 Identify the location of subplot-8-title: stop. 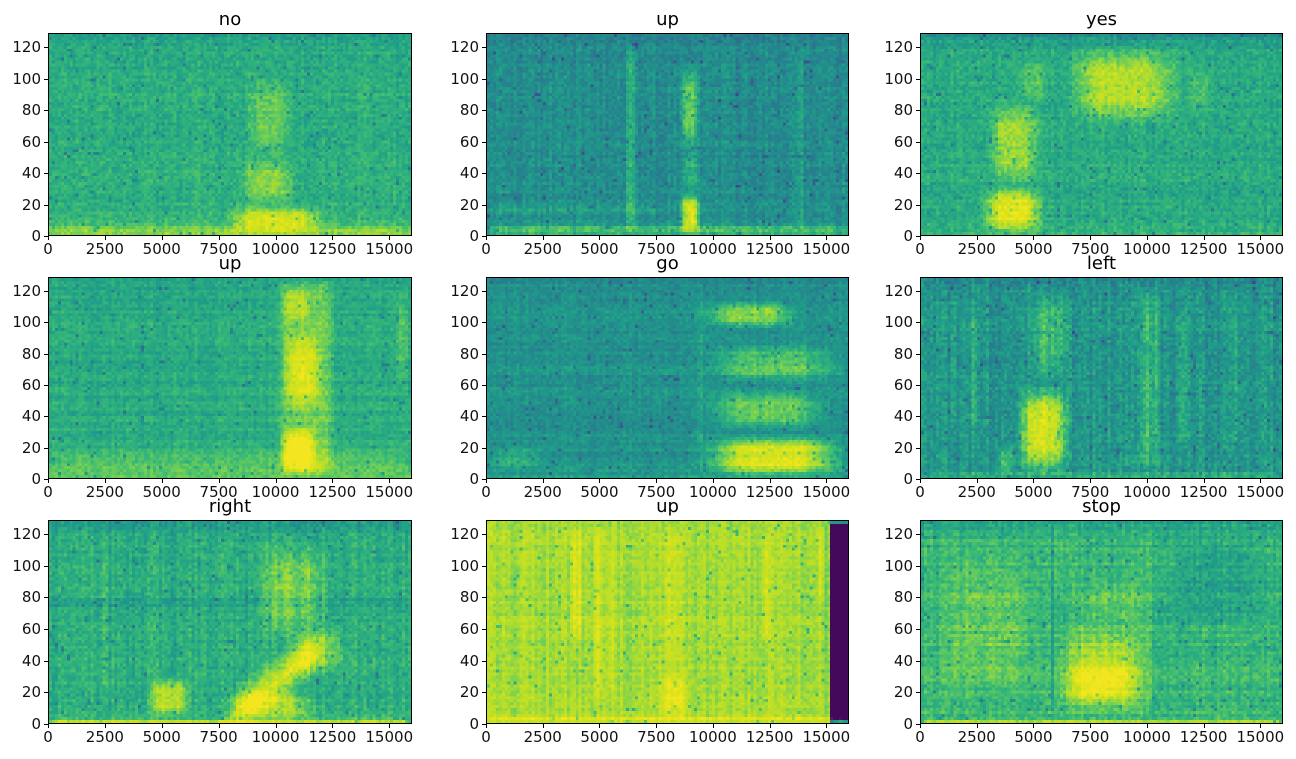
(1101, 506).